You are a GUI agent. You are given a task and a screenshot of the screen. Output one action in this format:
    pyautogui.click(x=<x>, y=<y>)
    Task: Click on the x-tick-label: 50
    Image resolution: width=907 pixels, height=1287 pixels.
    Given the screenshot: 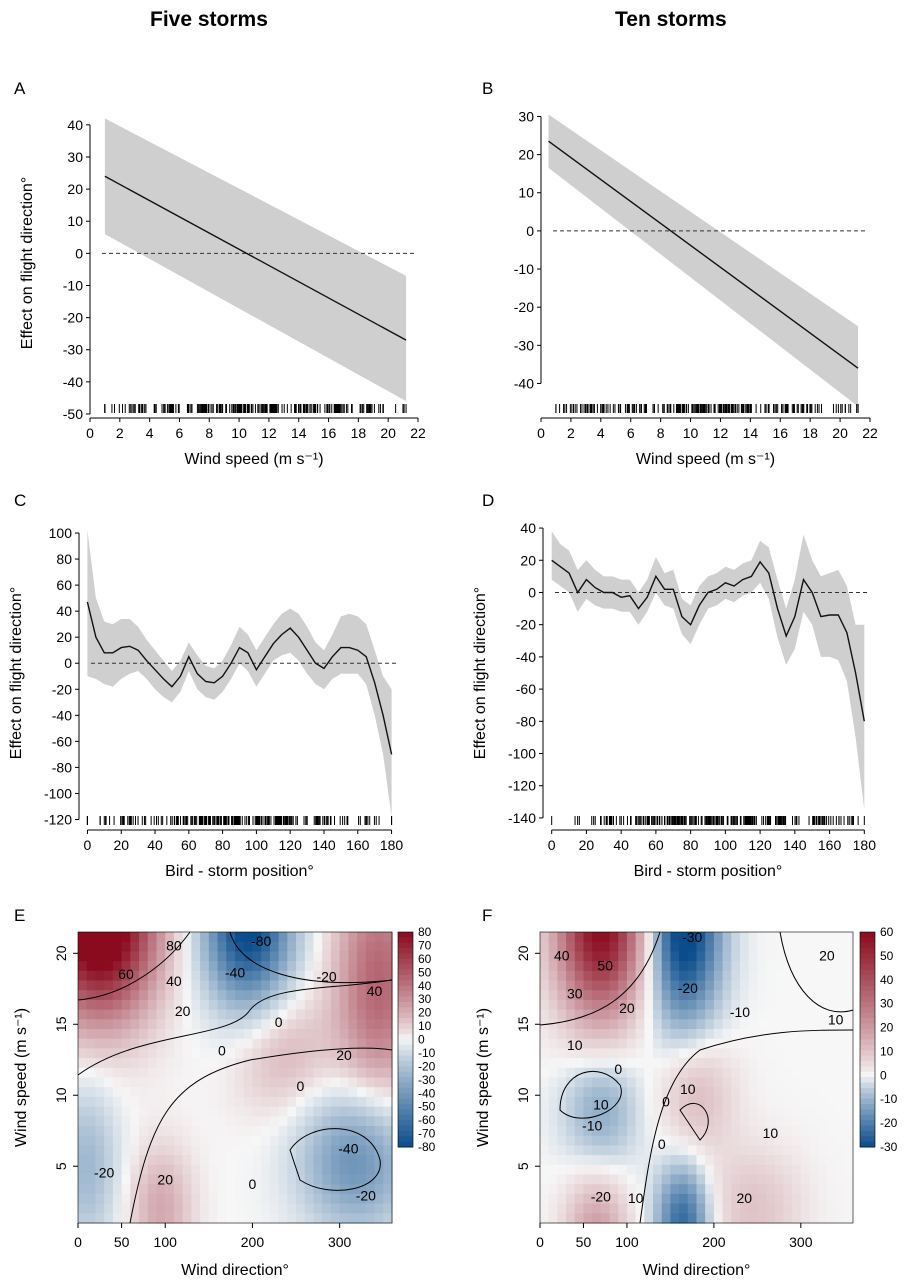 What is the action you would take?
    pyautogui.click(x=122, y=1242)
    